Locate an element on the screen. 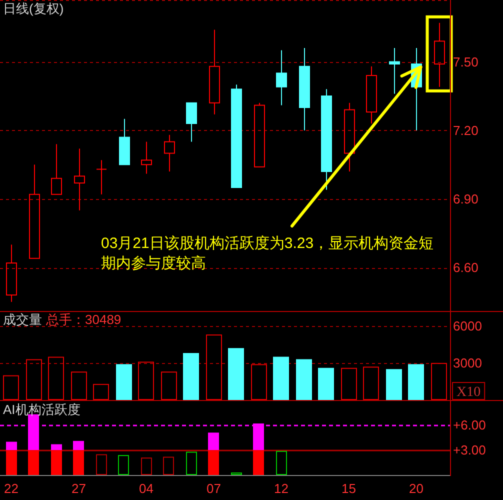 The height and width of the screenshot is (500, 503). y-tick-label: +3.00 is located at coordinates (469, 450).